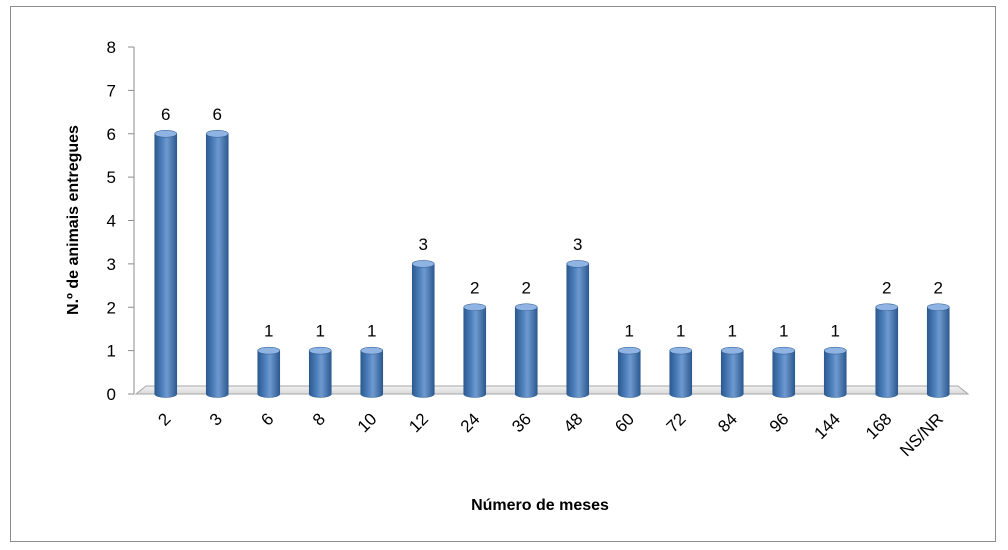 The image size is (1008, 550). What do you see at coordinates (164, 419) in the screenshot?
I see `x-tick-label: 2` at bounding box center [164, 419].